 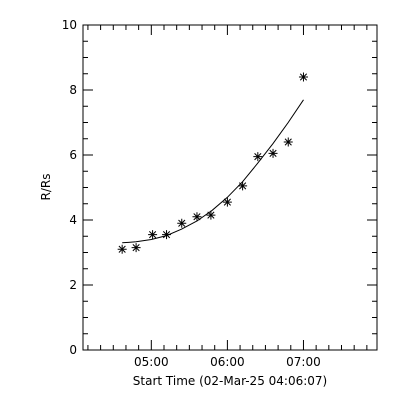 What do you see at coordinates (73, 285) in the screenshot?
I see `y-tick-label: 2` at bounding box center [73, 285].